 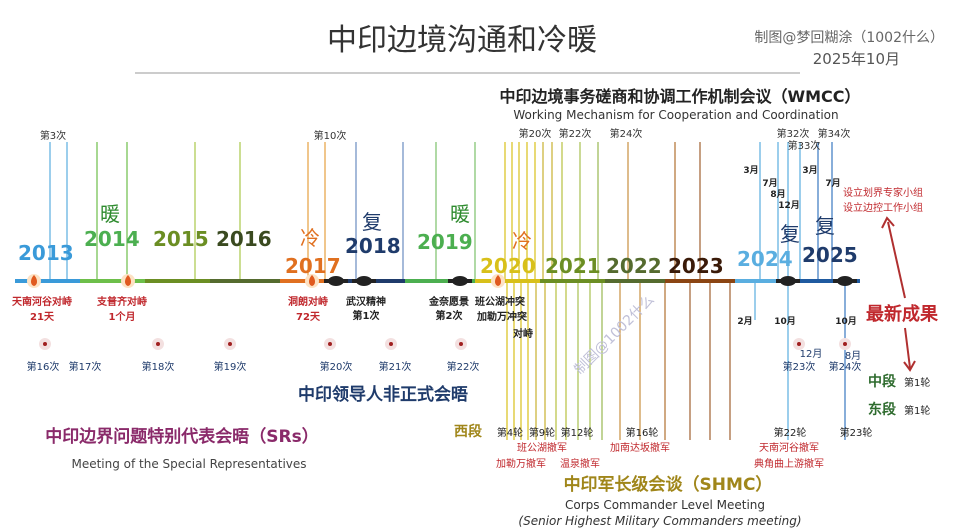 What do you see at coordinates (832, 183) in the screenshot?
I see `wmcc-month-6: 7月` at bounding box center [832, 183].